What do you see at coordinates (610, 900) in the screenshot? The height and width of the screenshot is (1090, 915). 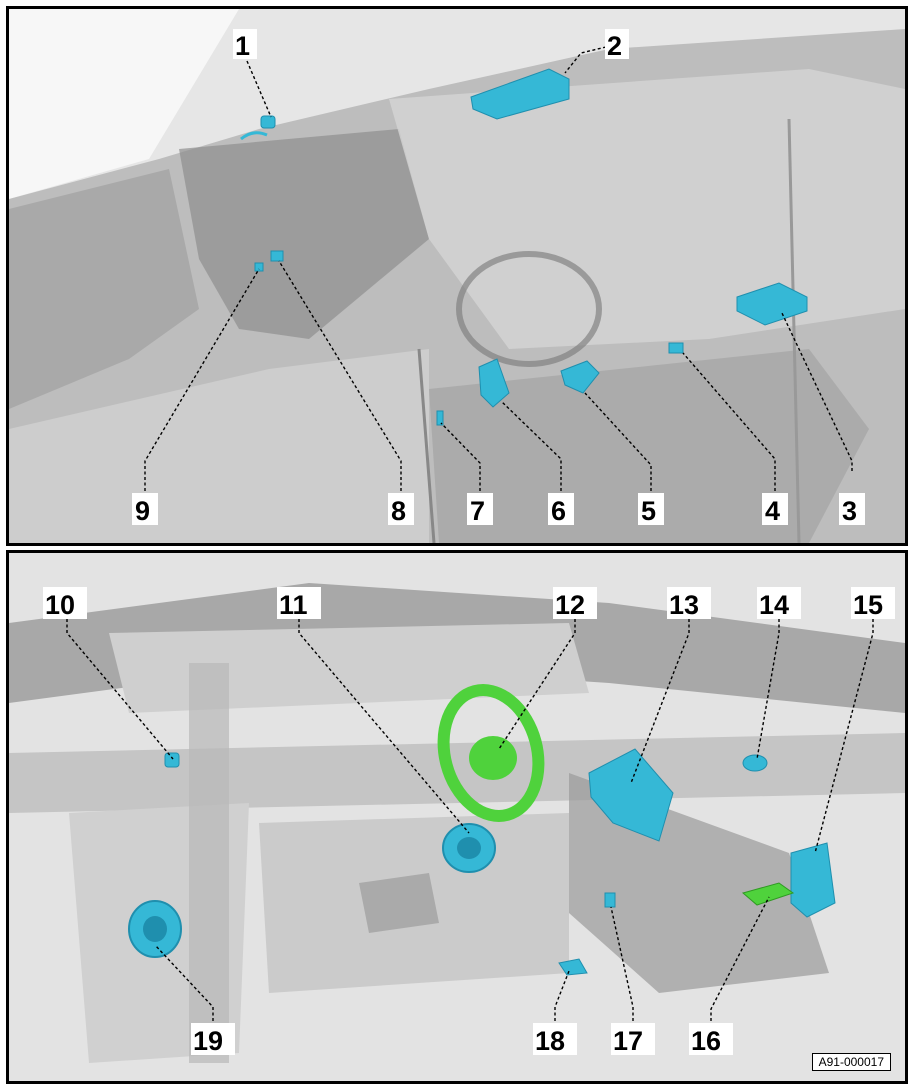 I see `component-17-sensor` at bounding box center [610, 900].